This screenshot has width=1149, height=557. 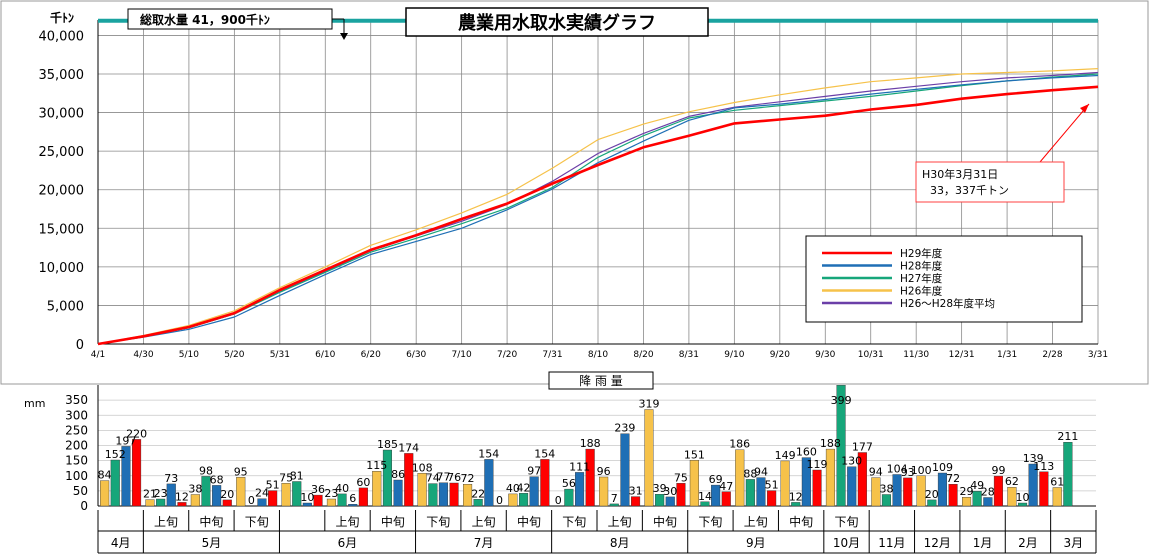 What do you see at coordinates (62, 268) in the screenshot?
I see `y-tick-label: 10,000` at bounding box center [62, 268].